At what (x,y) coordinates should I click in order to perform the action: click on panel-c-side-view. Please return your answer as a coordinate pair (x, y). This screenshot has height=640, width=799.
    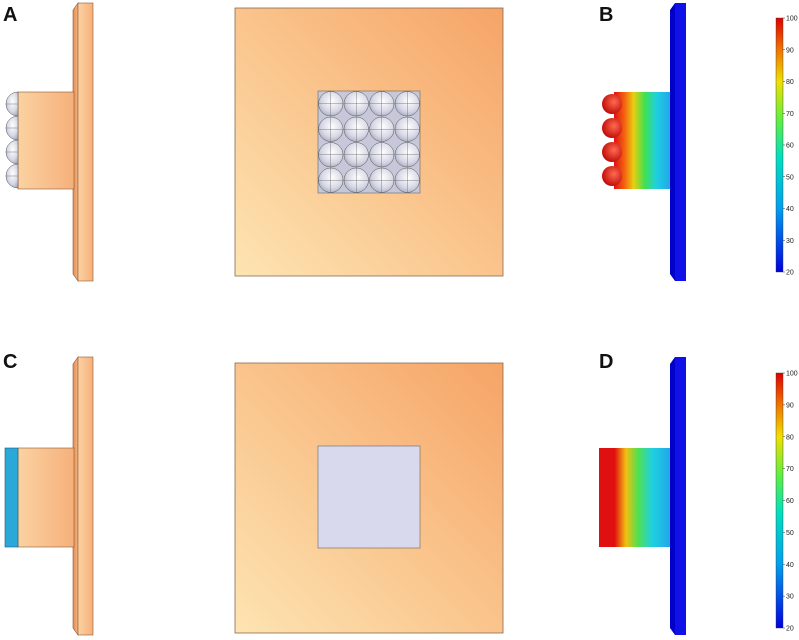
    Looking at the image, I should click on (49, 496).